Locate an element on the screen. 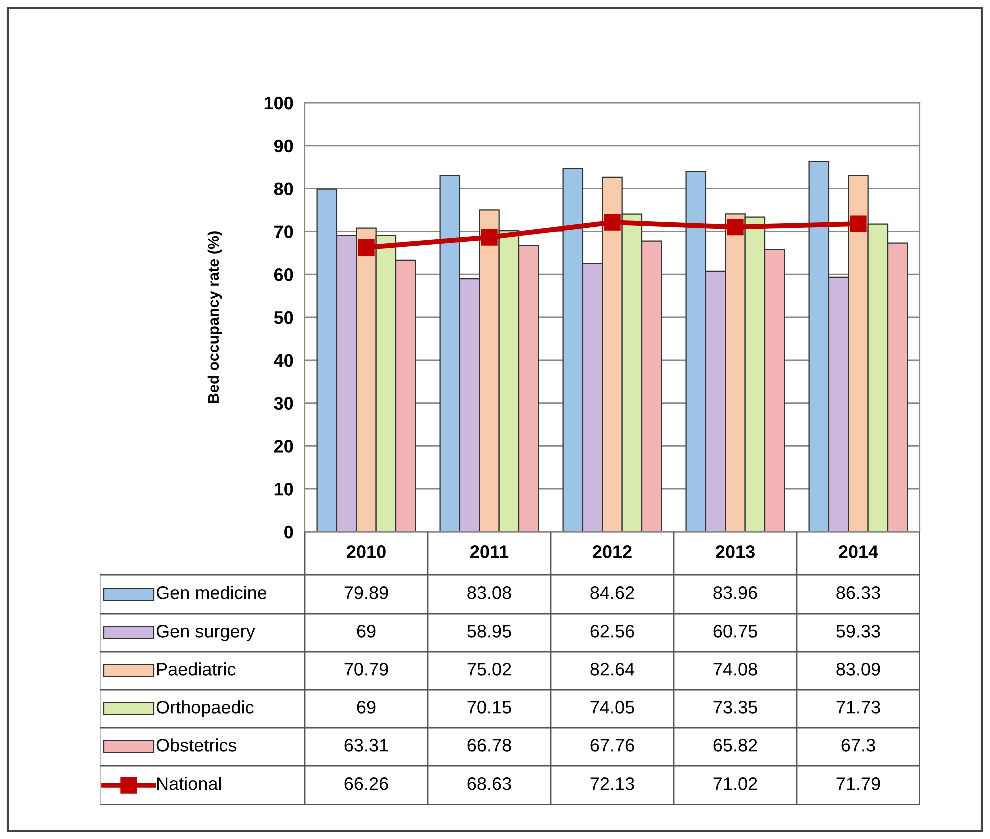  legend-label: Obstetrics is located at coordinates (196, 745).